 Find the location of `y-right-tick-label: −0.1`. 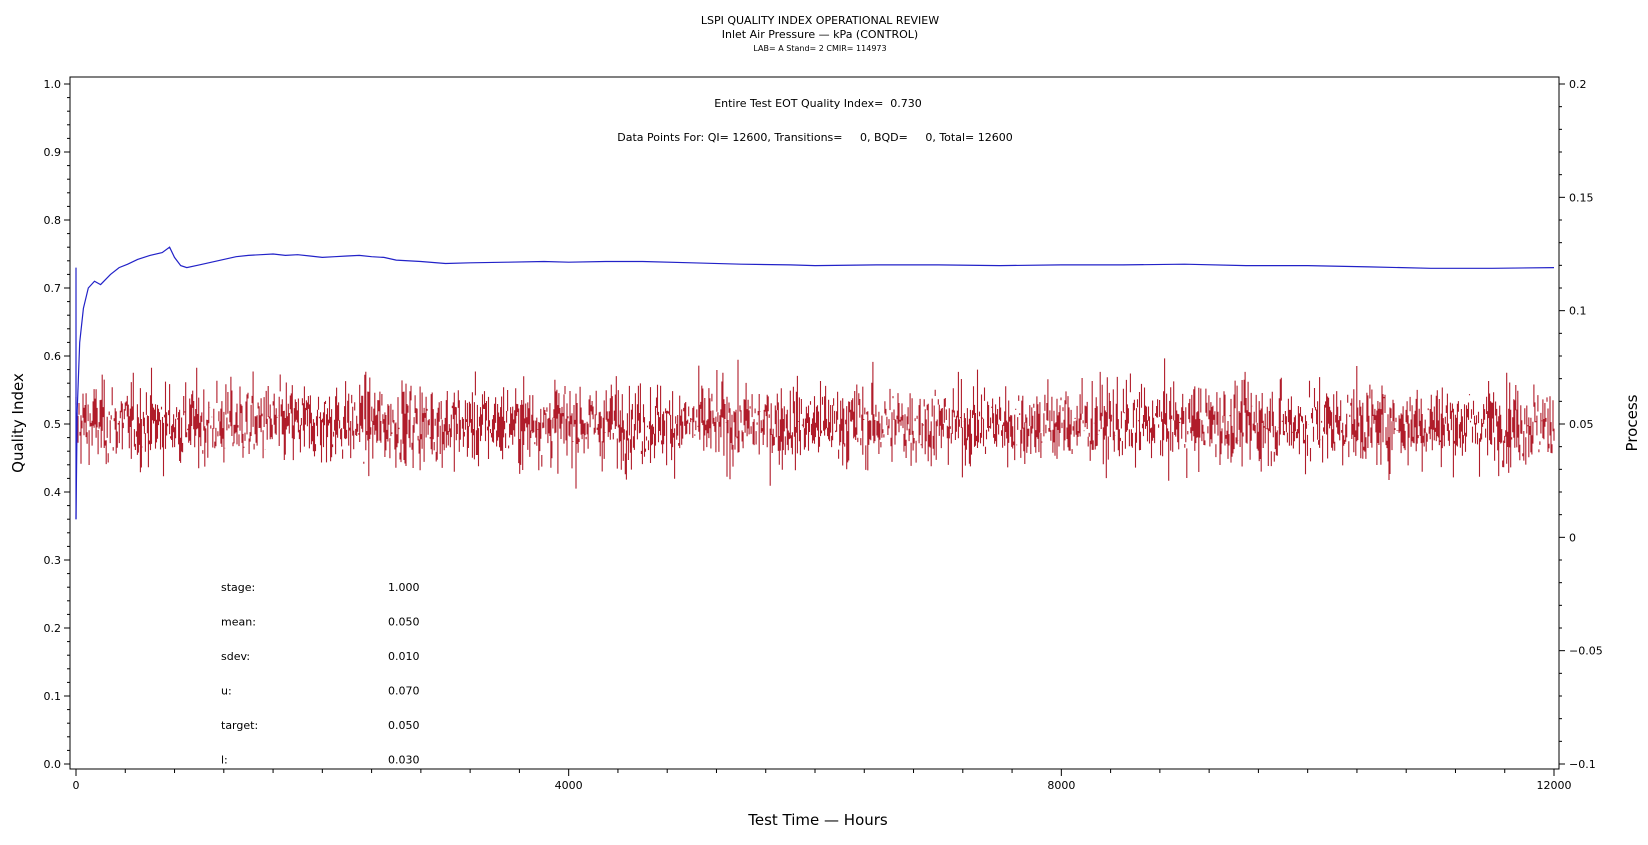

y-right-tick-label: −0.1 is located at coordinates (1582, 764).